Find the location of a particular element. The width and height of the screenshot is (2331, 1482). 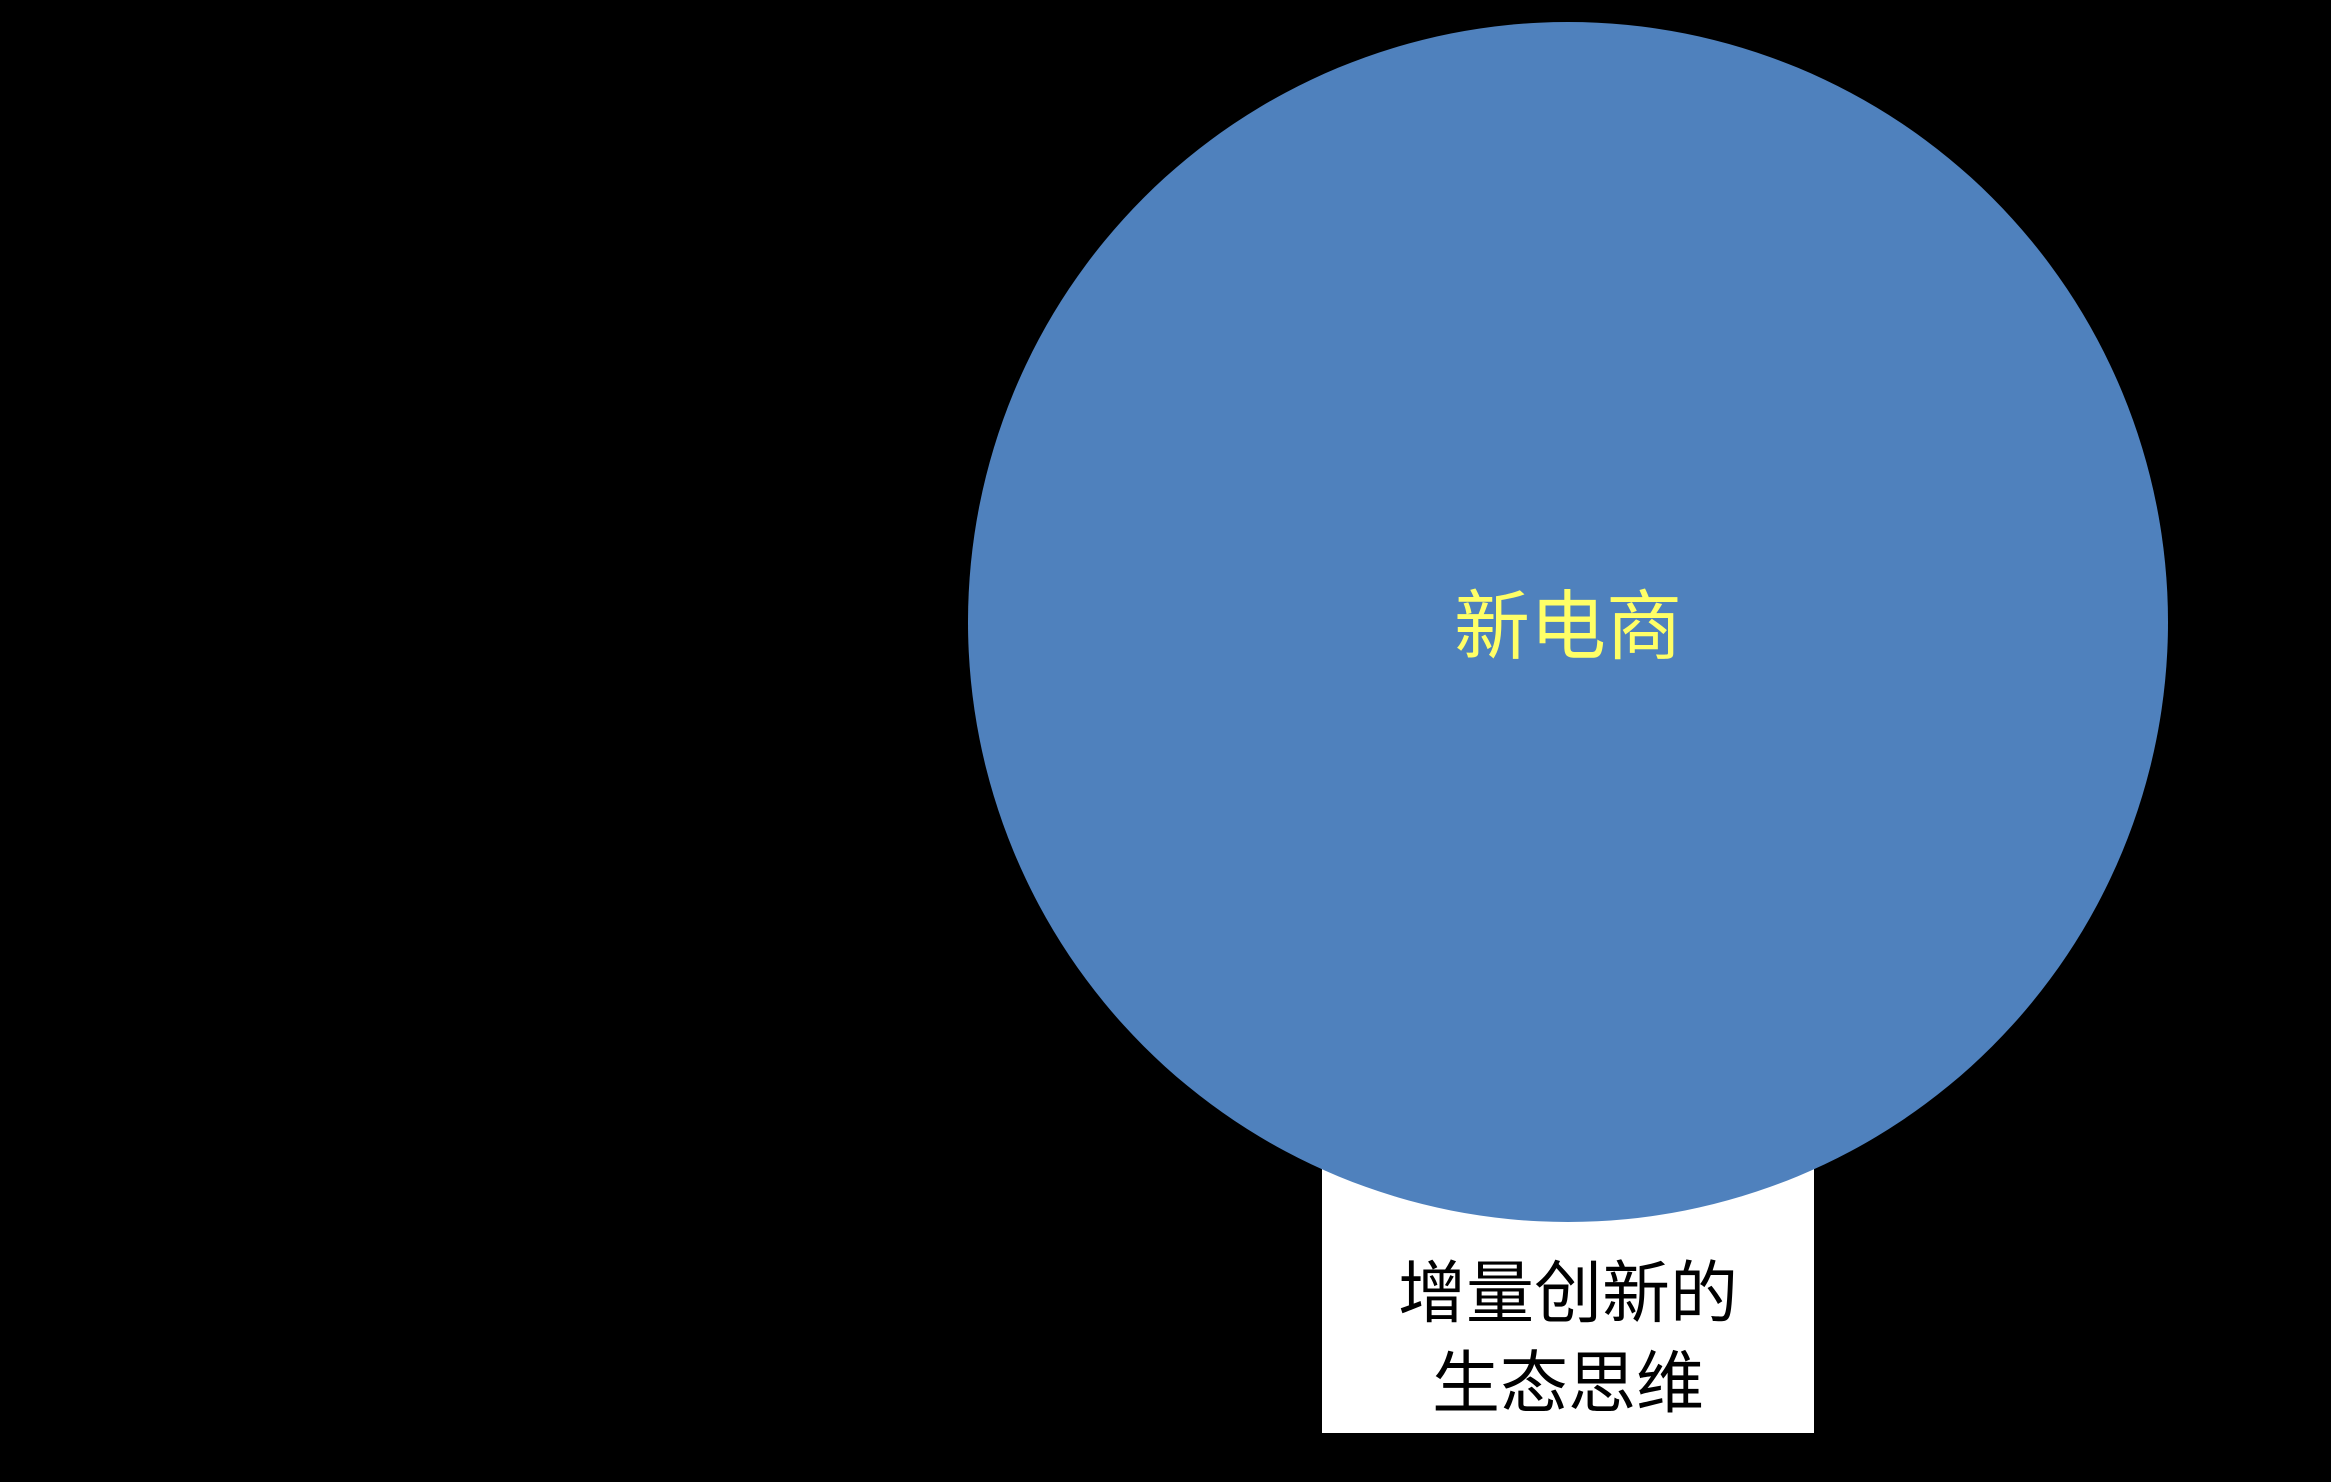

caption-line-1: 增量创新的 is located at coordinates (1567, 1294).